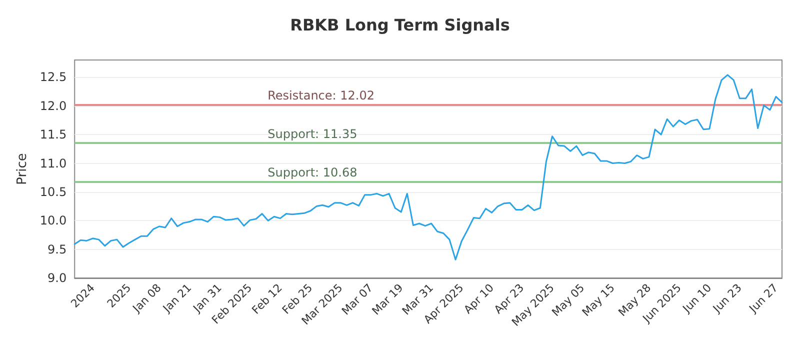 The height and width of the screenshot is (350, 800). What do you see at coordinates (22, 169) in the screenshot?
I see `y-axis-title: Price` at bounding box center [22, 169].